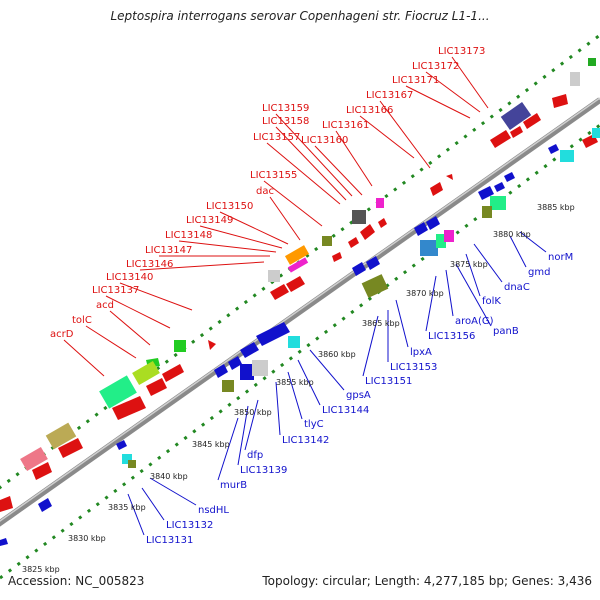 This screenshot has width=600, height=600. Describe the element at coordinates (461, 51) in the screenshot. I see `forward-gene-label: LIC13173` at that location.